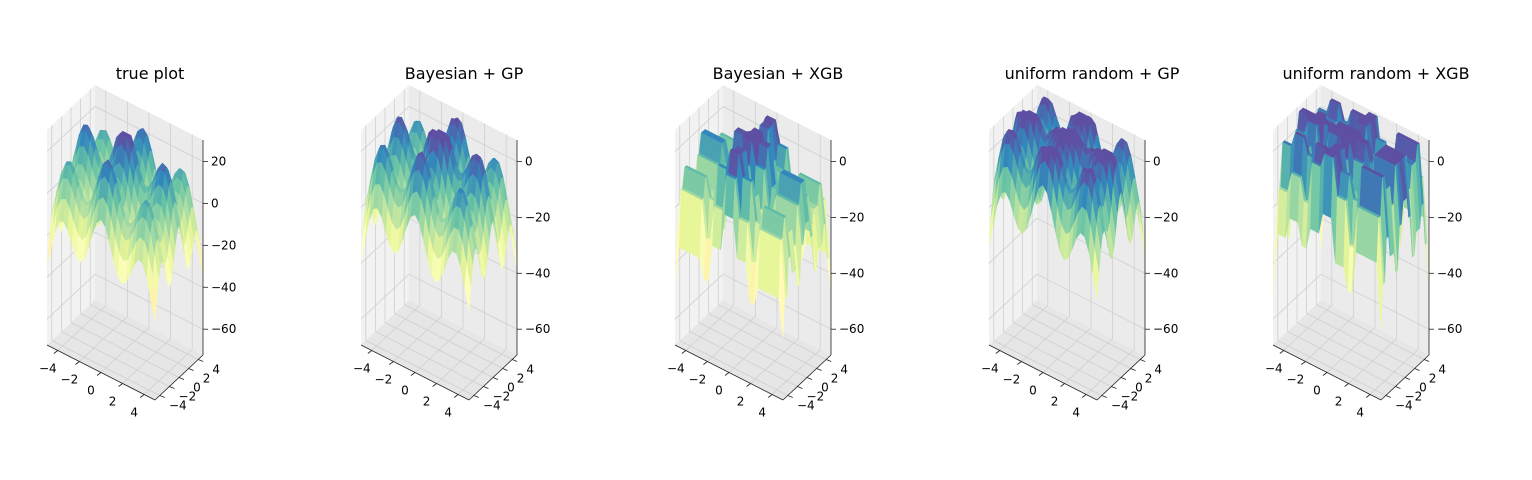 This screenshot has width=1532, height=480. Describe the element at coordinates (150, 73) in the screenshot. I see `chart-title: true plot` at that location.